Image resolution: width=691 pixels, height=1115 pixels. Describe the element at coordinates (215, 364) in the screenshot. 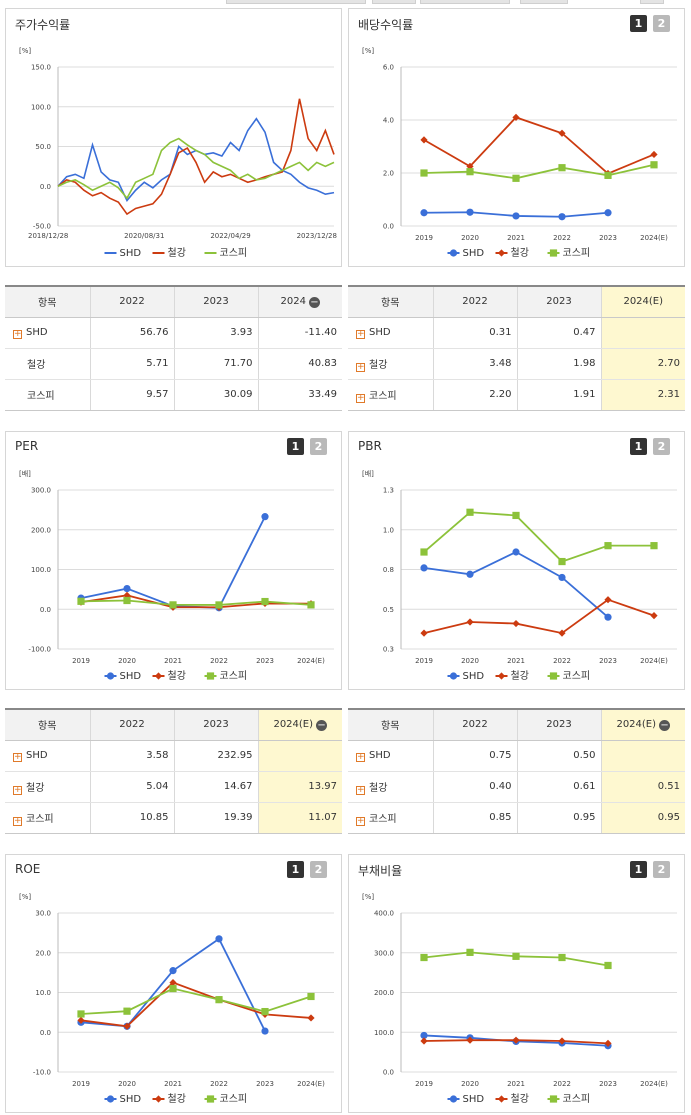

I see `table-cell: 71.70` at that location.